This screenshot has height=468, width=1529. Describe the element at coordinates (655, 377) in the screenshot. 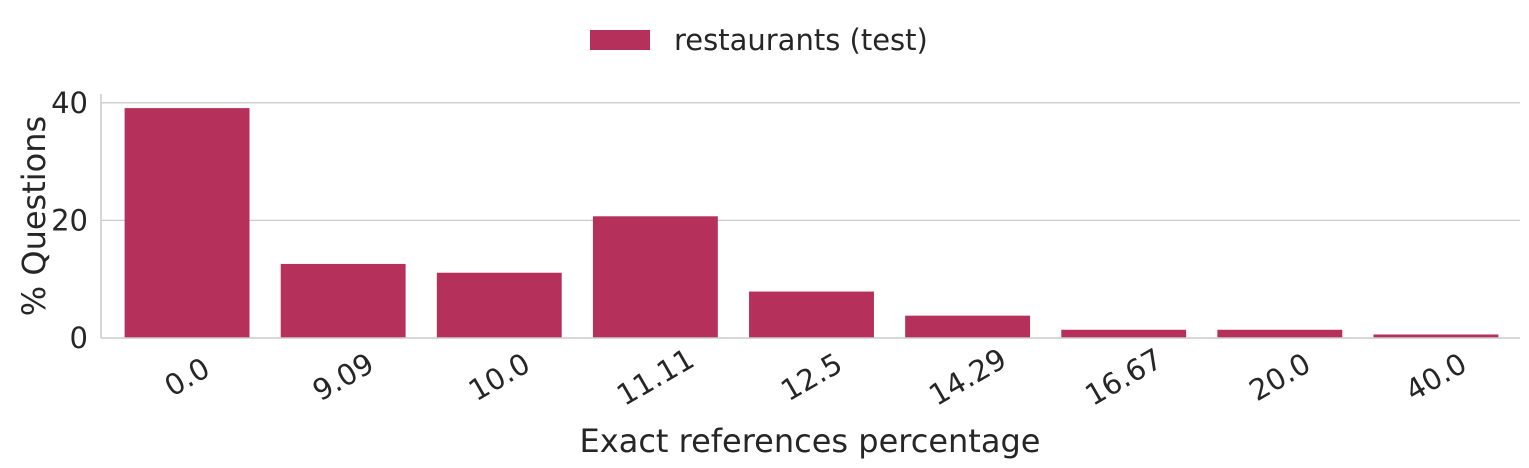

I see `x-tick-label: 11.11` at that location.